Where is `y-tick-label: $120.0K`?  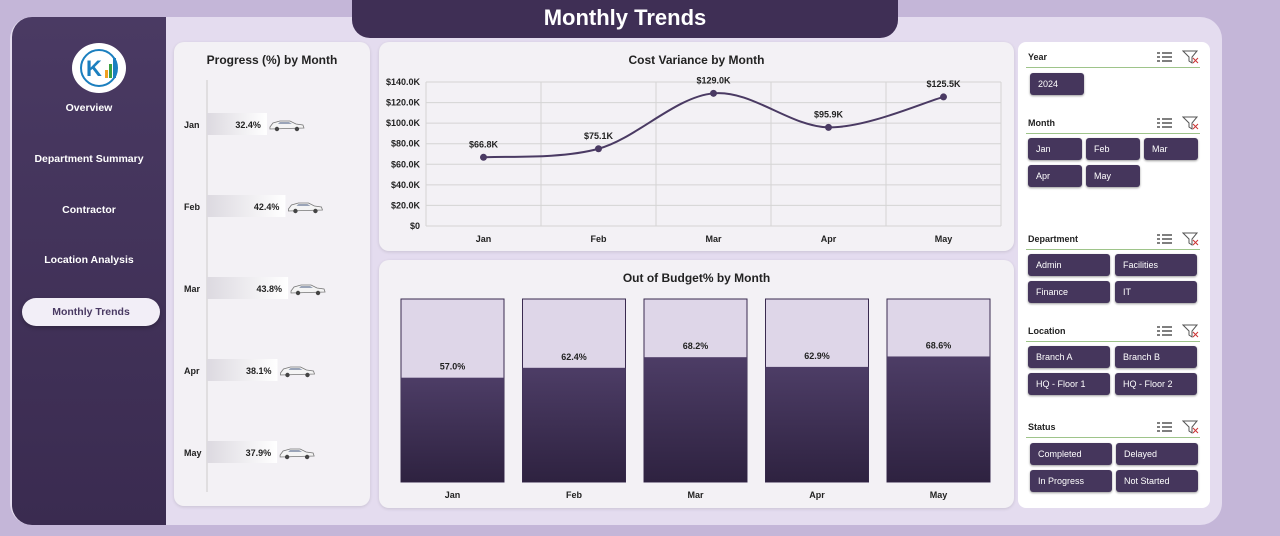 y-tick-label: $120.0K is located at coordinates (403, 103).